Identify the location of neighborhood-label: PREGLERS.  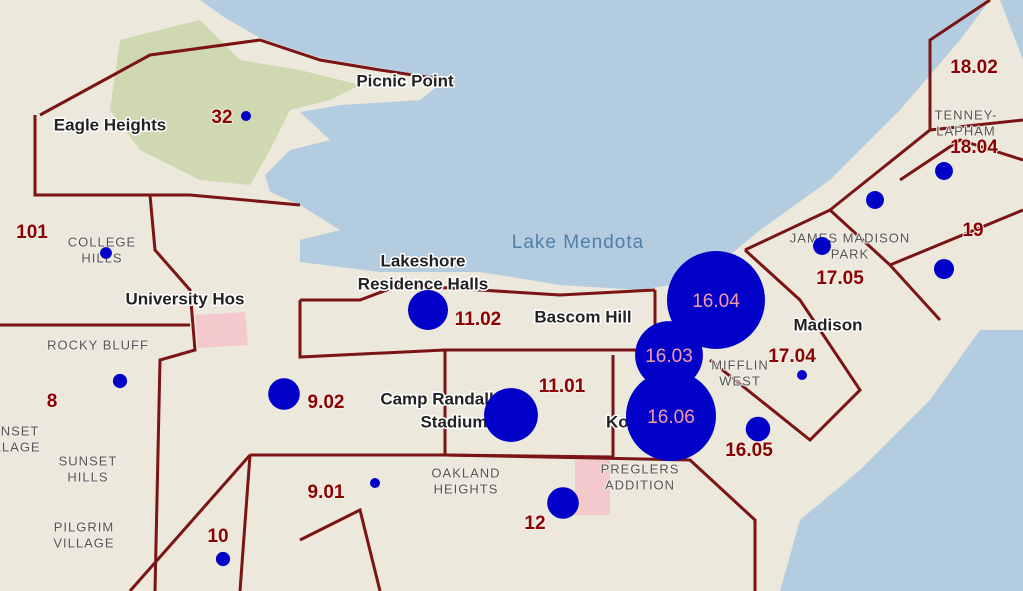
(640, 468).